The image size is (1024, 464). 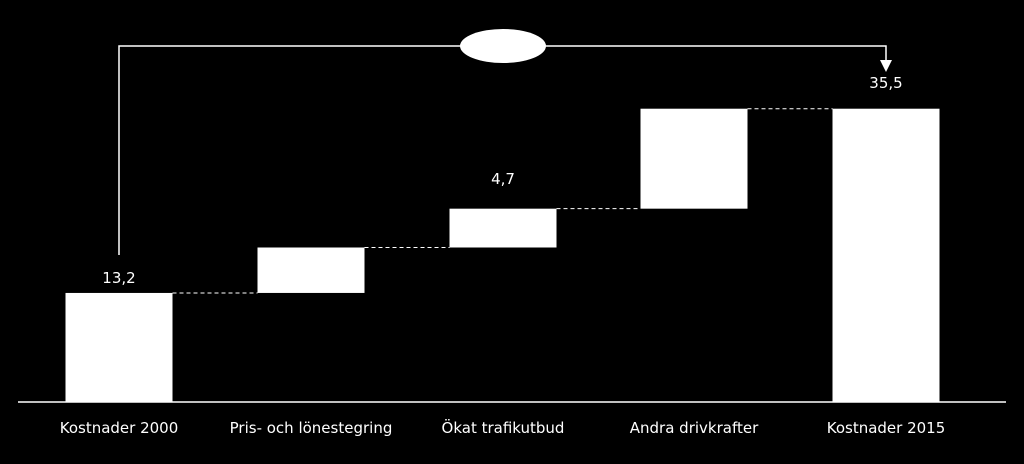 I want to click on x-label-pris-och-lonestegring: Pris- och lönestegring, so click(x=311, y=428).